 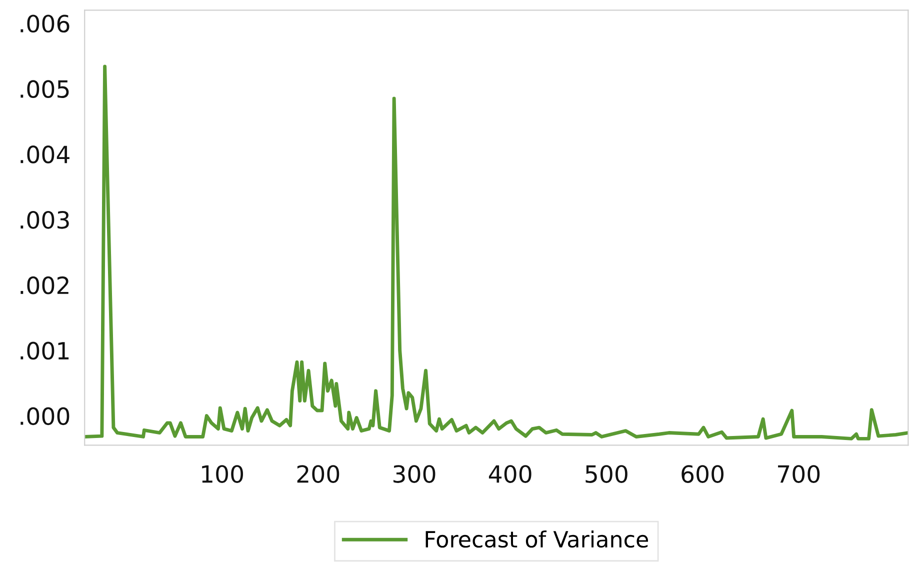 I want to click on x-tick-label: 500, so click(x=607, y=474).